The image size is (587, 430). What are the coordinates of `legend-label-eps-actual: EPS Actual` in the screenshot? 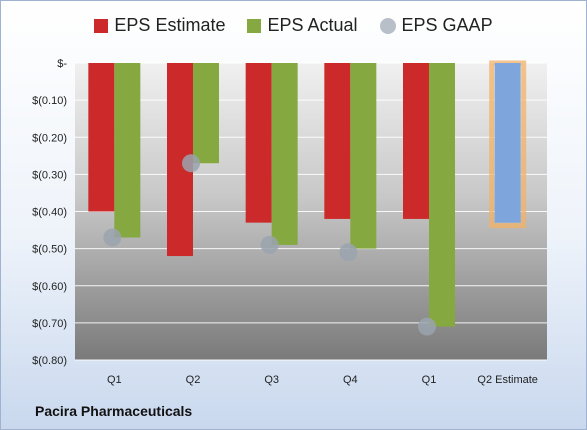 It's located at (312, 25).